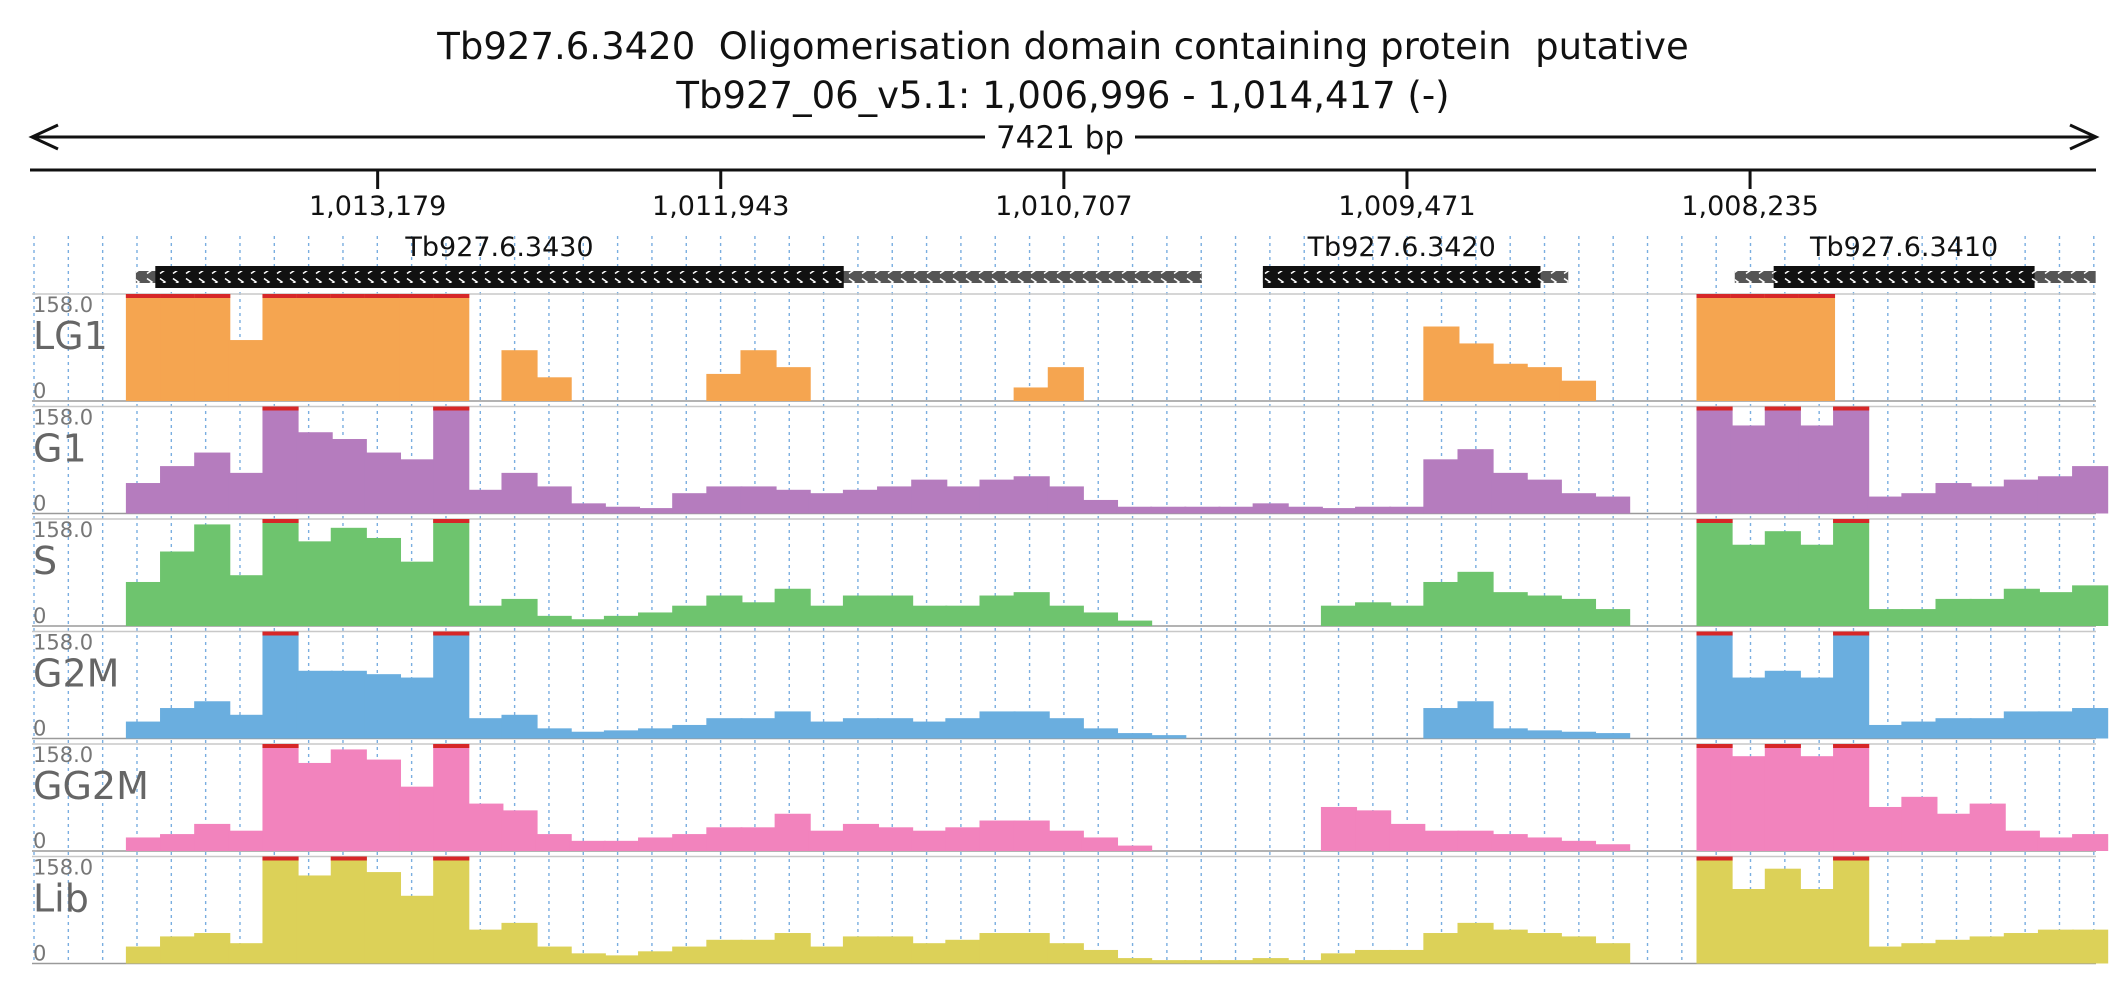  Describe the element at coordinates (63, 868) in the screenshot. I see `y-max-label: 158.0` at that location.